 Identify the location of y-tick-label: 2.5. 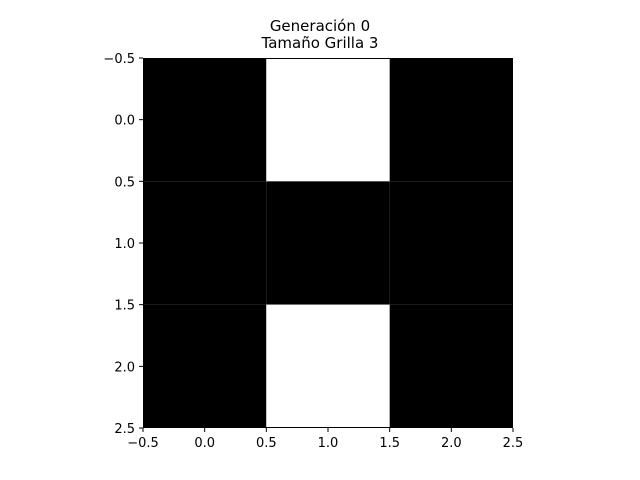
(124, 429).